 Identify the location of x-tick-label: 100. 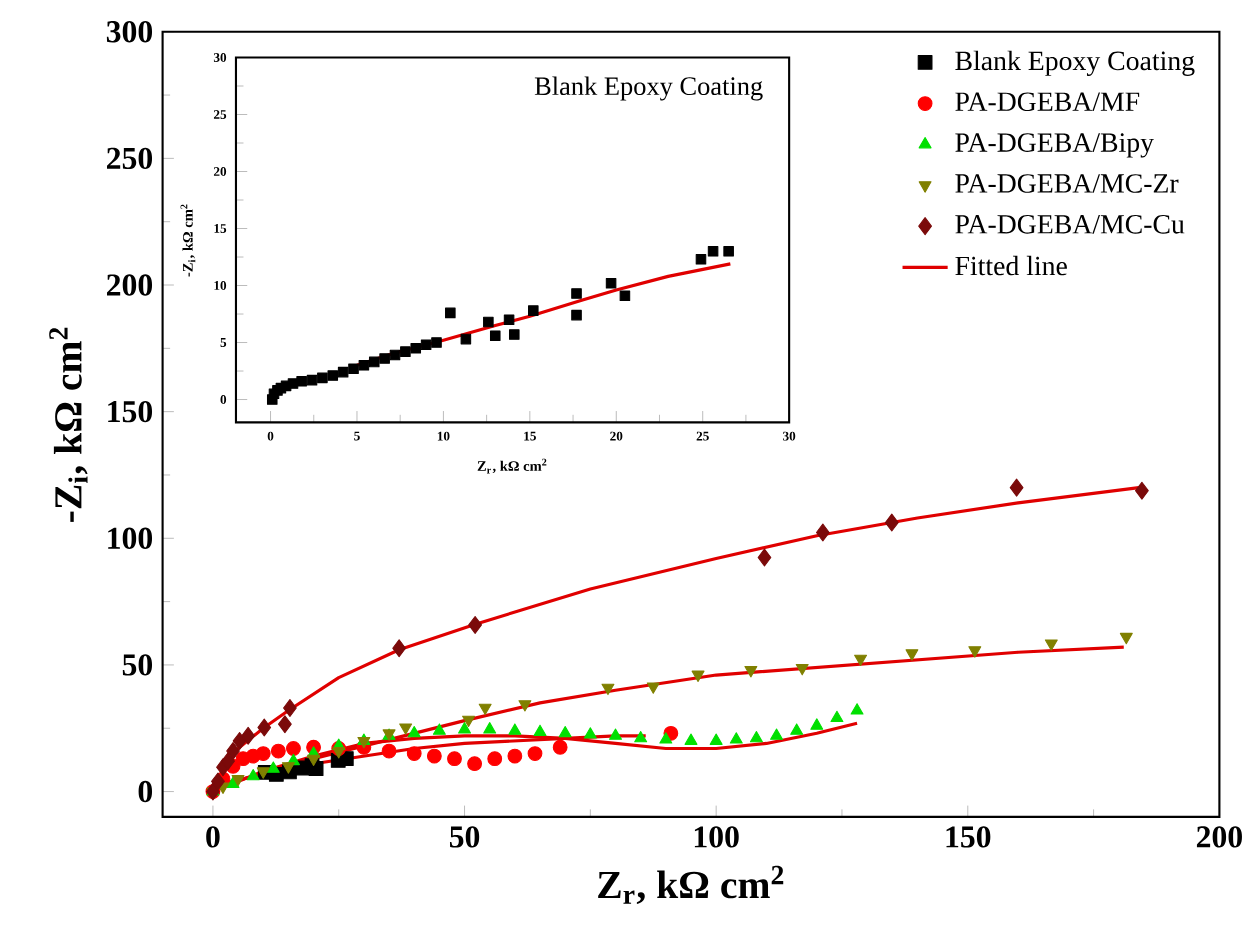
(716, 837).